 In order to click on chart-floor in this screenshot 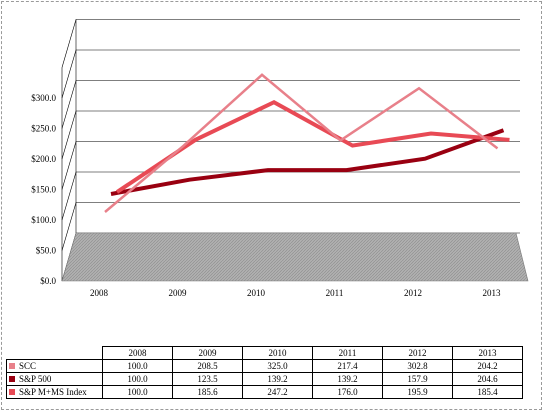, I will do `click(295, 257)`.